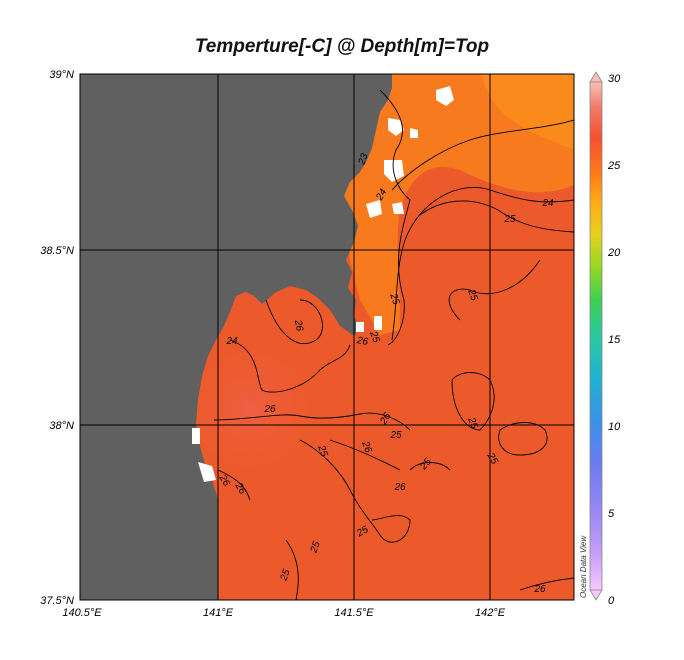 This screenshot has width=684, height=660. I want to click on colorbar-tick-label: 20, so click(614, 253).